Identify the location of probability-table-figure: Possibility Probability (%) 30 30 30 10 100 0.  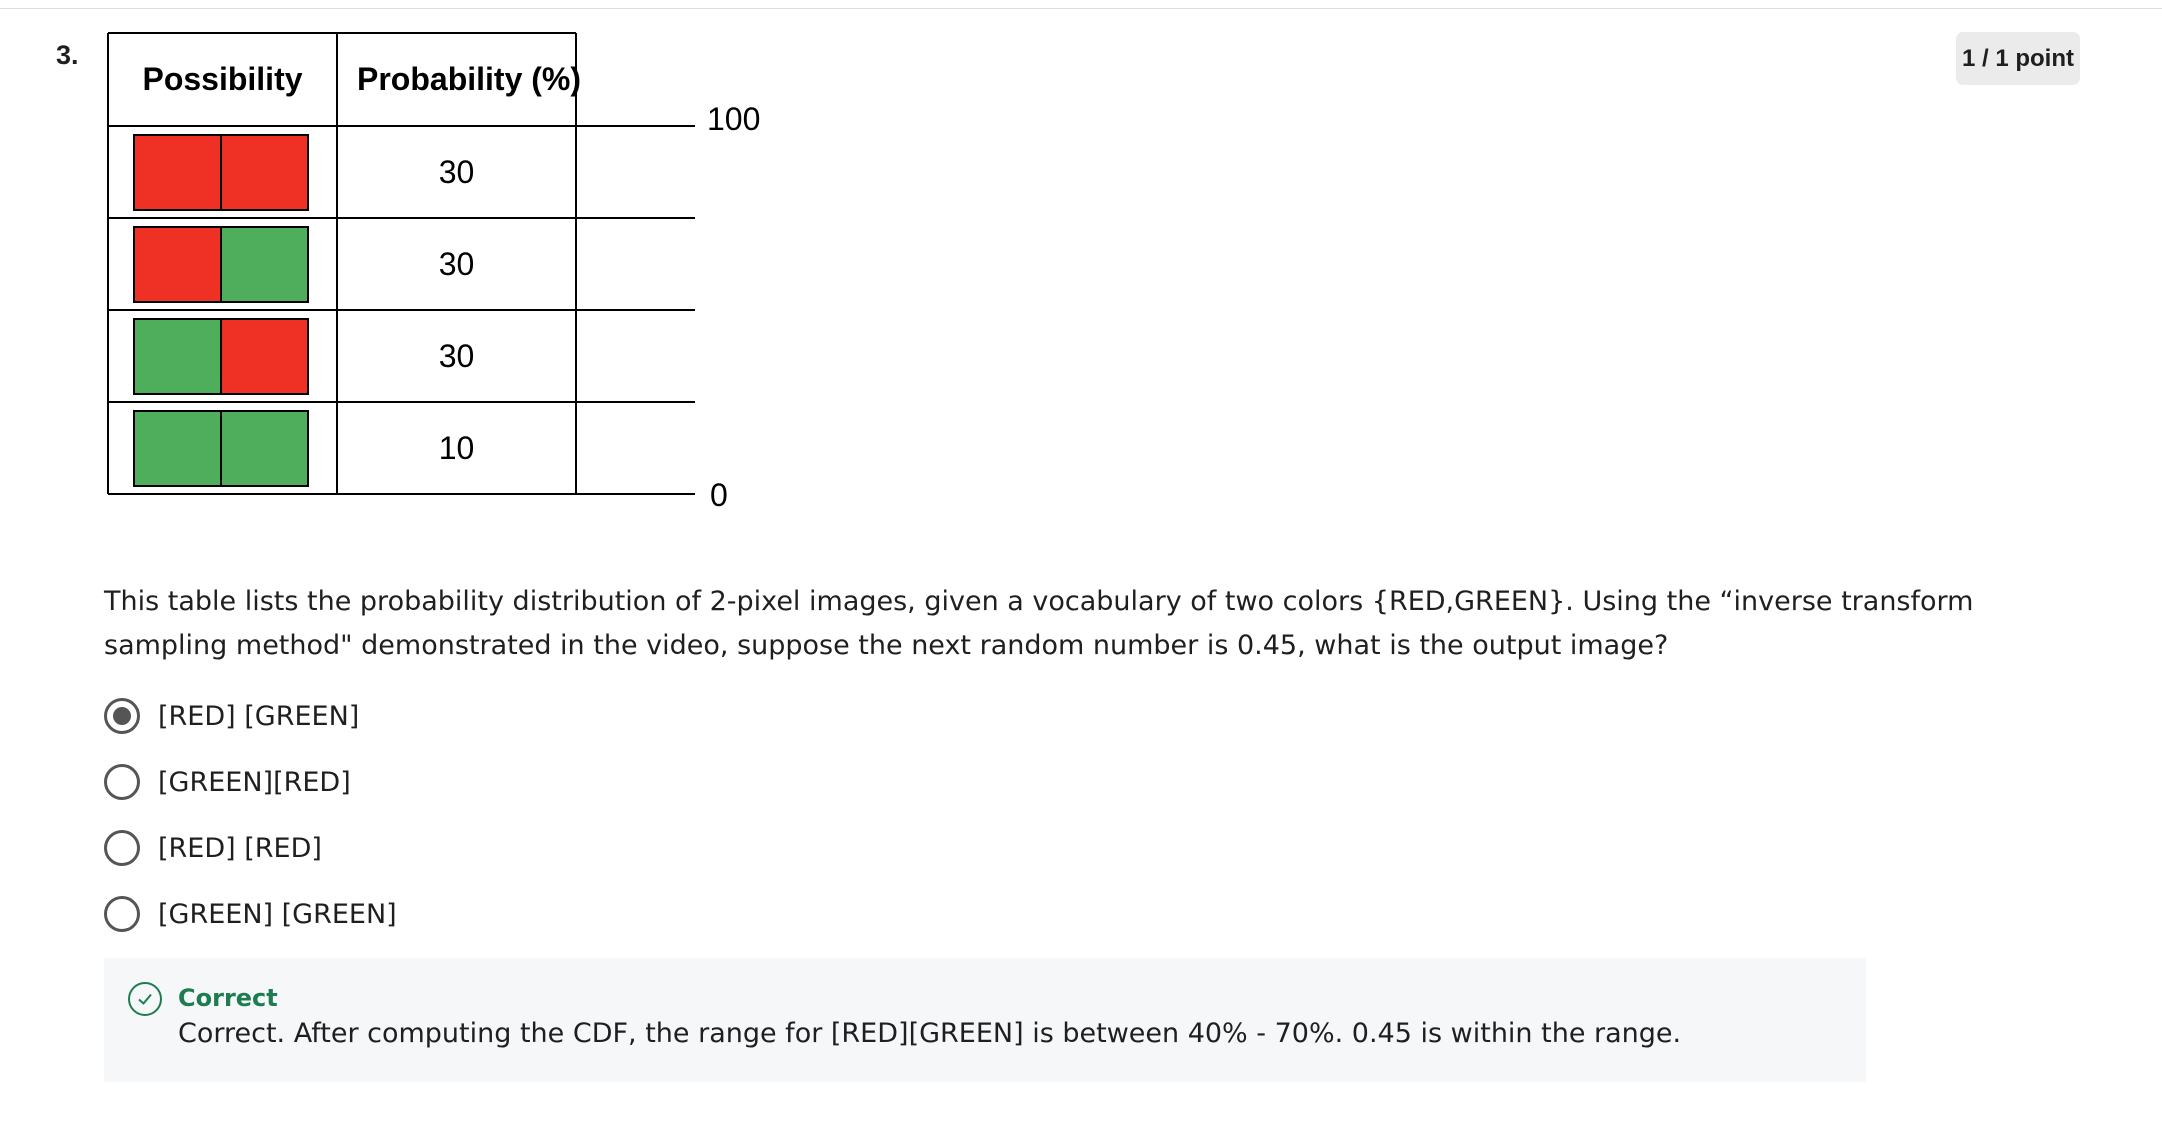
(457, 272).